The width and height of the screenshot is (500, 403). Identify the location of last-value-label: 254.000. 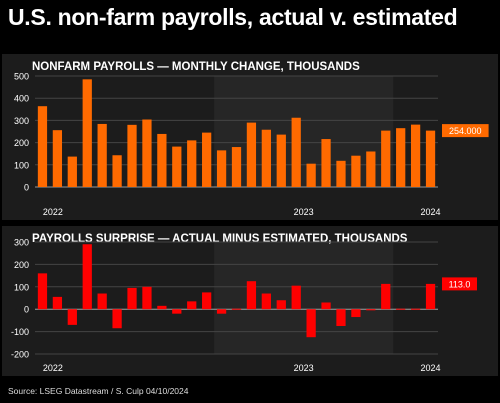
(465, 131).